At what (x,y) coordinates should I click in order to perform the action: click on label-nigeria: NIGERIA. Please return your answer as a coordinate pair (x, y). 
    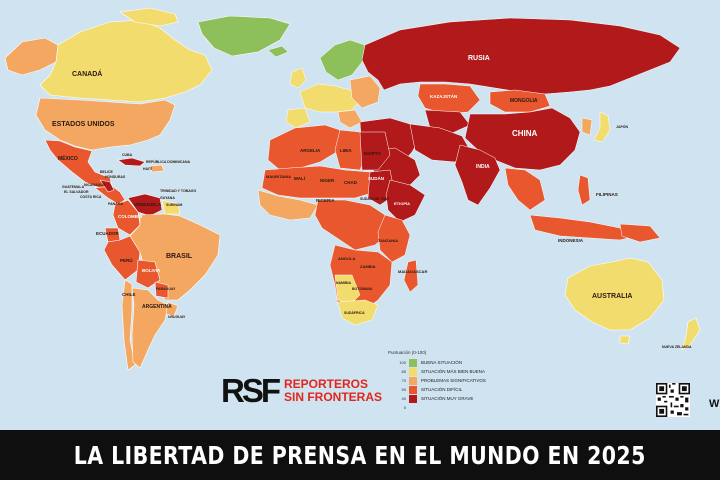
    Looking at the image, I should click on (326, 200).